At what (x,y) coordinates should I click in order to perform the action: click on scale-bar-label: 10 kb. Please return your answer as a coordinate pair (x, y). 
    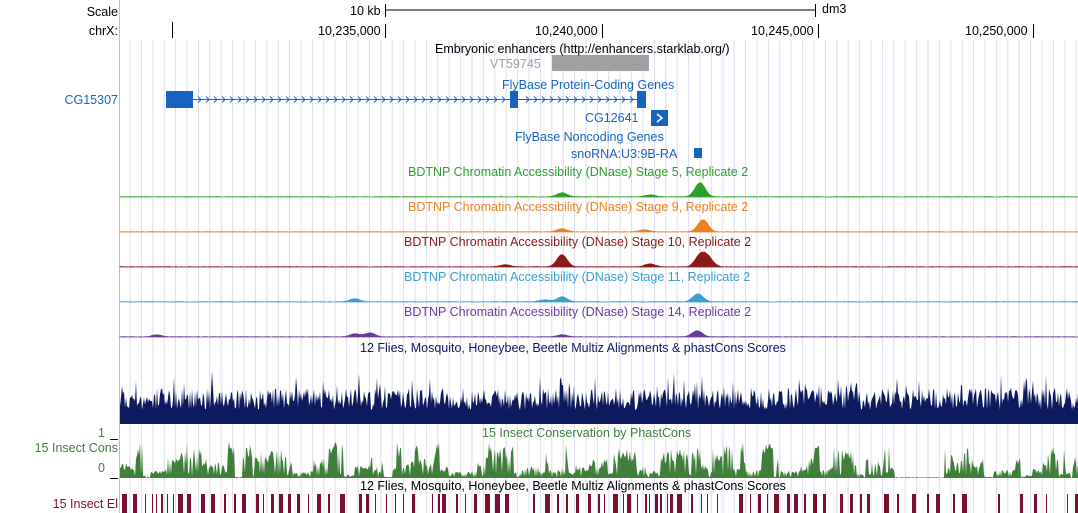
    Looking at the image, I should click on (365, 11).